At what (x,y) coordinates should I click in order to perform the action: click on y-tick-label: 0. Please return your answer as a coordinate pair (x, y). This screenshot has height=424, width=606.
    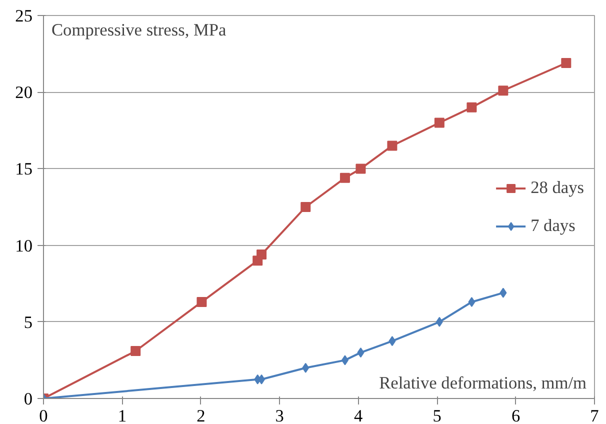
    Looking at the image, I should click on (28, 399).